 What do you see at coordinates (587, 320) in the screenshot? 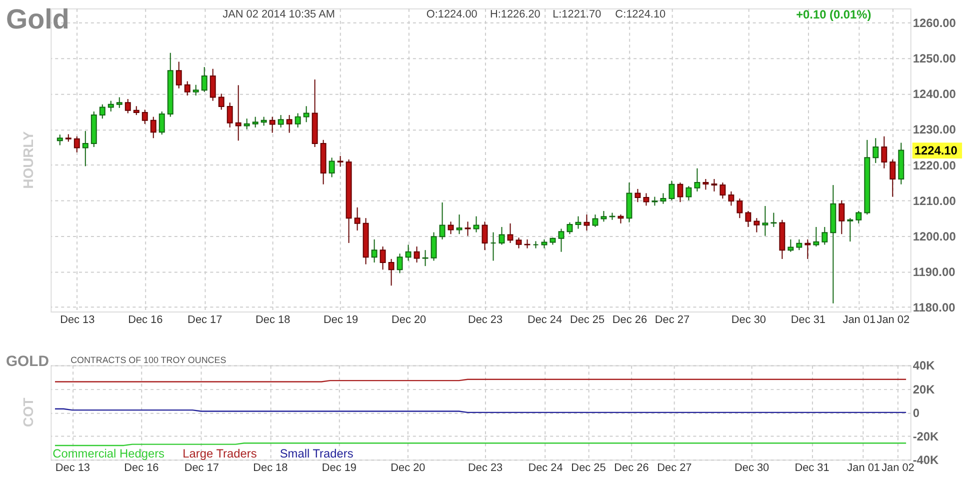
I see `x-tick-label: Dec 25` at bounding box center [587, 320].